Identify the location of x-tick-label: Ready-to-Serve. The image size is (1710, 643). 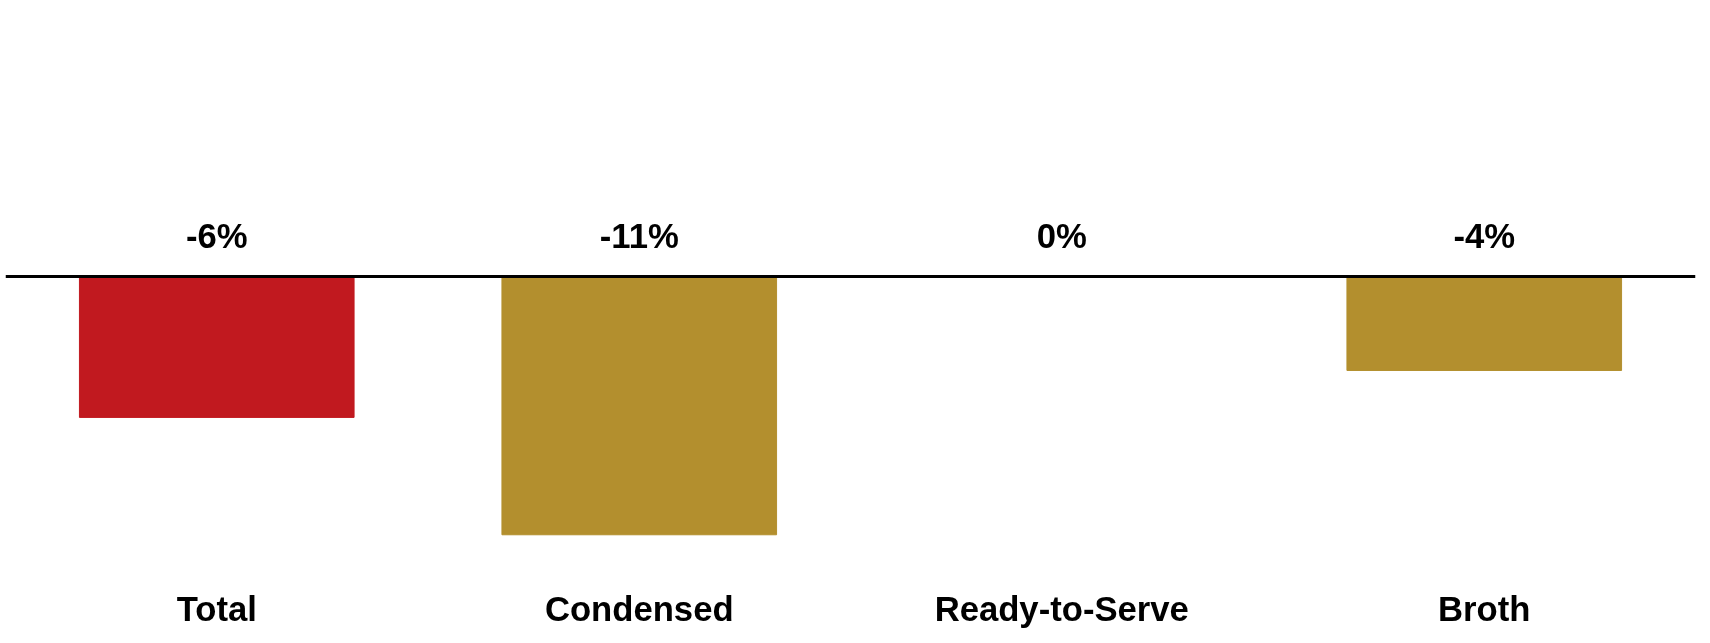
(1061, 608).